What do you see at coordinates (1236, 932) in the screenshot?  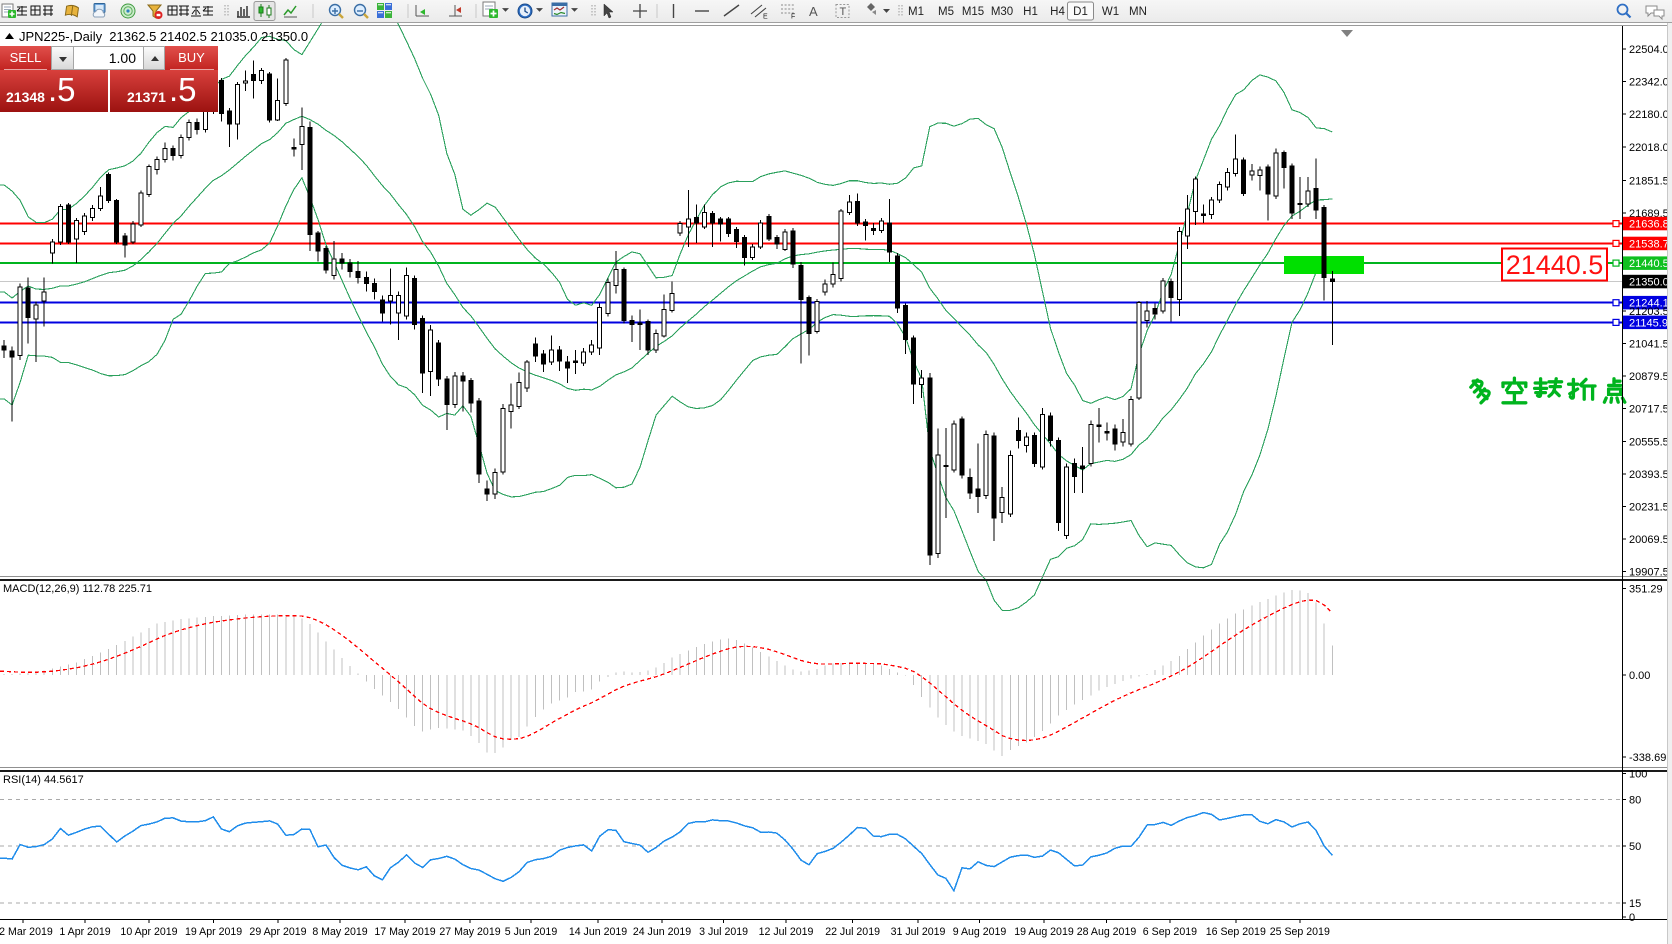 I see `svg-text: 16 Sep 2019` at bounding box center [1236, 932].